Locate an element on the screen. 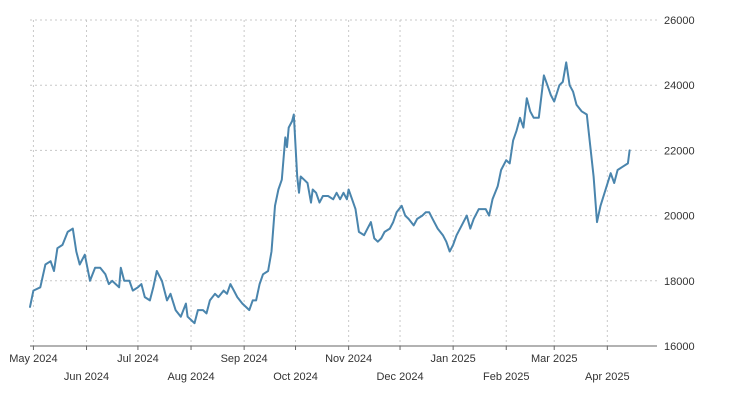 This screenshot has width=730, height=400. y-tick-label: 22000 is located at coordinates (679, 151).